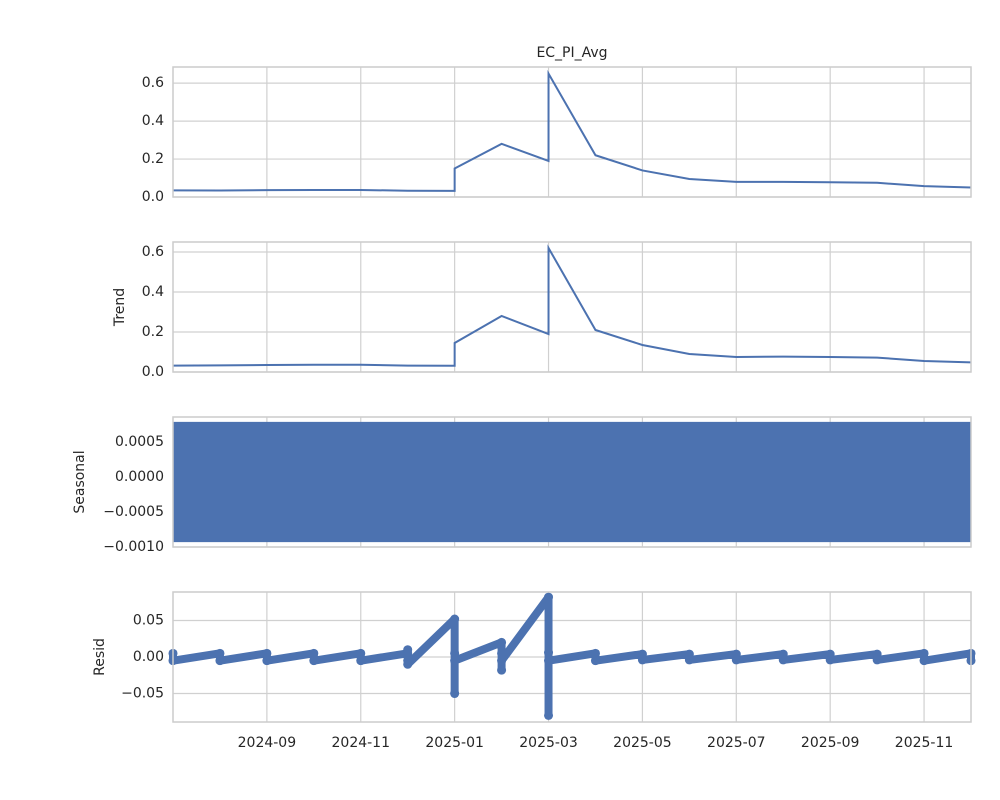 Image resolution: width=1000 pixels, height=800 pixels. I want to click on panel-title: EC_PI_Avg, so click(571, 53).